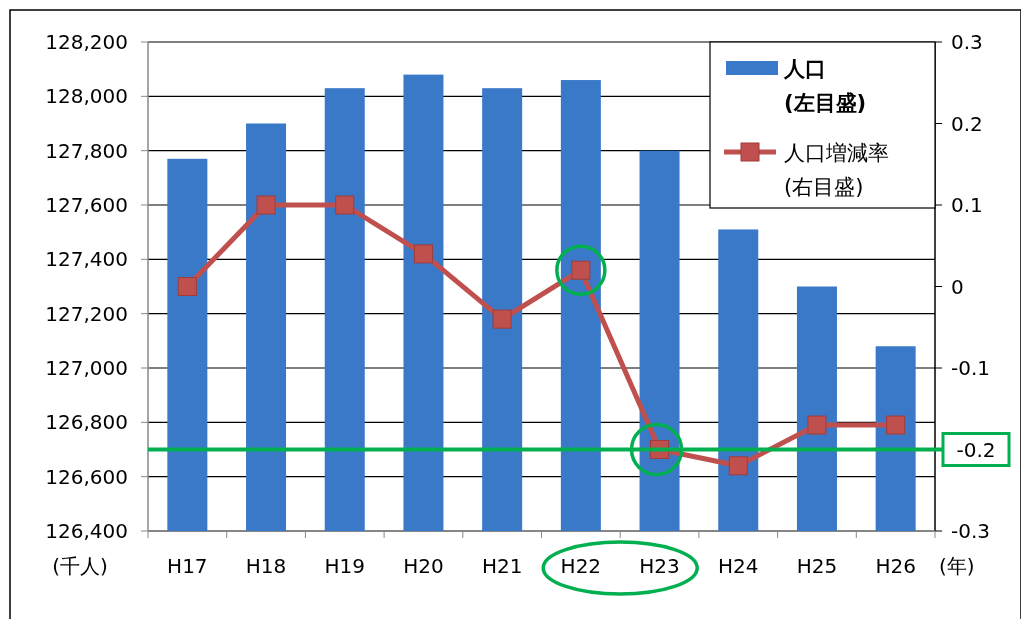  I want to click on ref-line-label: -0.2, so click(976, 449).